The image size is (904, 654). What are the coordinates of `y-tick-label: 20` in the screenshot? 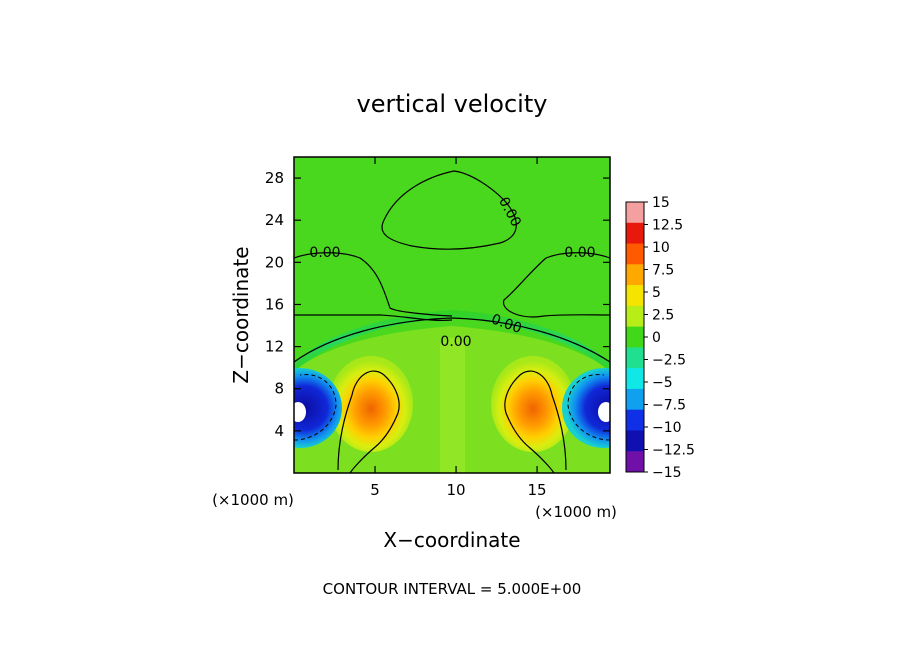 It's located at (274, 262).